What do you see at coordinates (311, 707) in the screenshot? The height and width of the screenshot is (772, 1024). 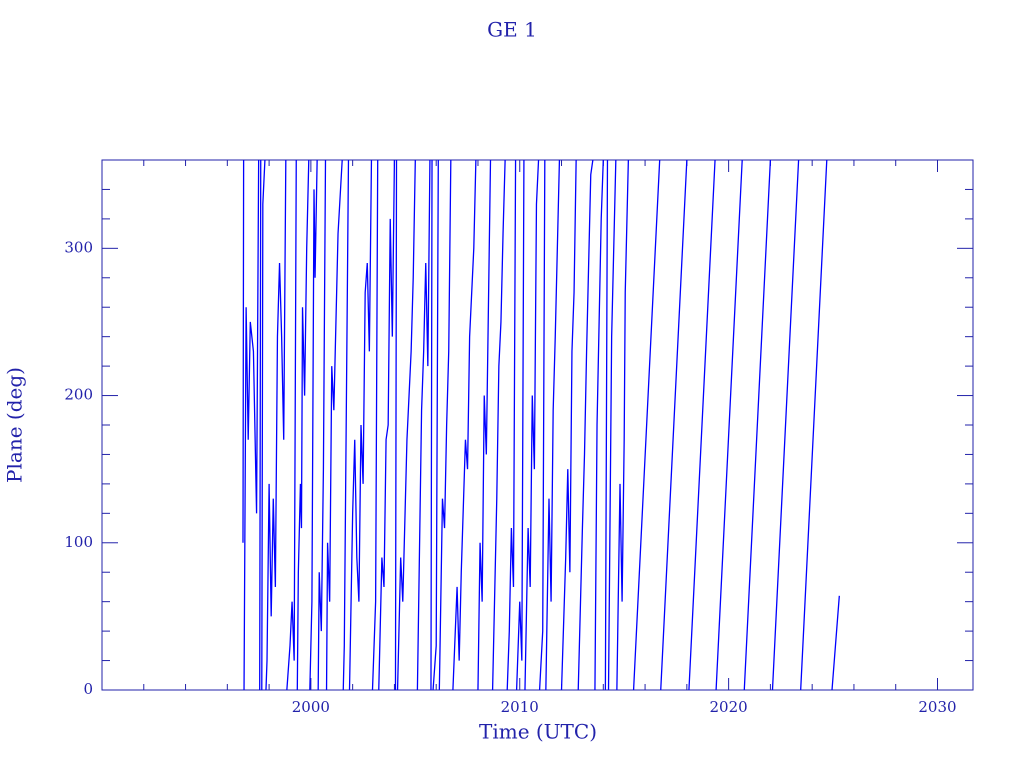 I see `x-tick-label: 2000` at bounding box center [311, 707].